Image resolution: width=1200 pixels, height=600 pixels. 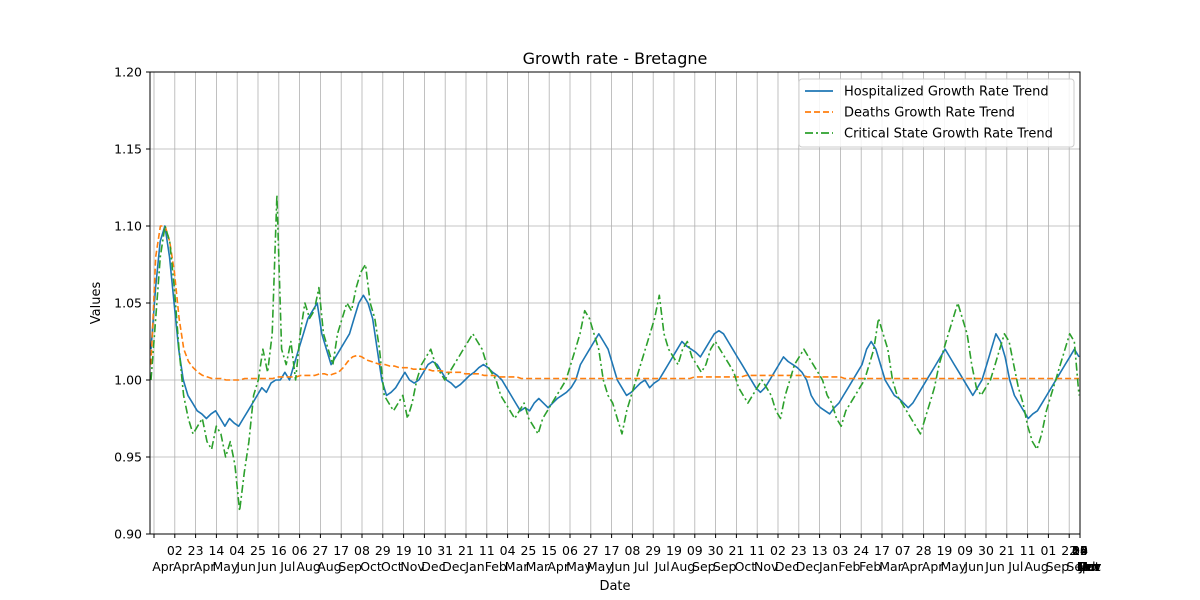 I want to click on y-tick-label: 1.05, so click(x=128, y=303).